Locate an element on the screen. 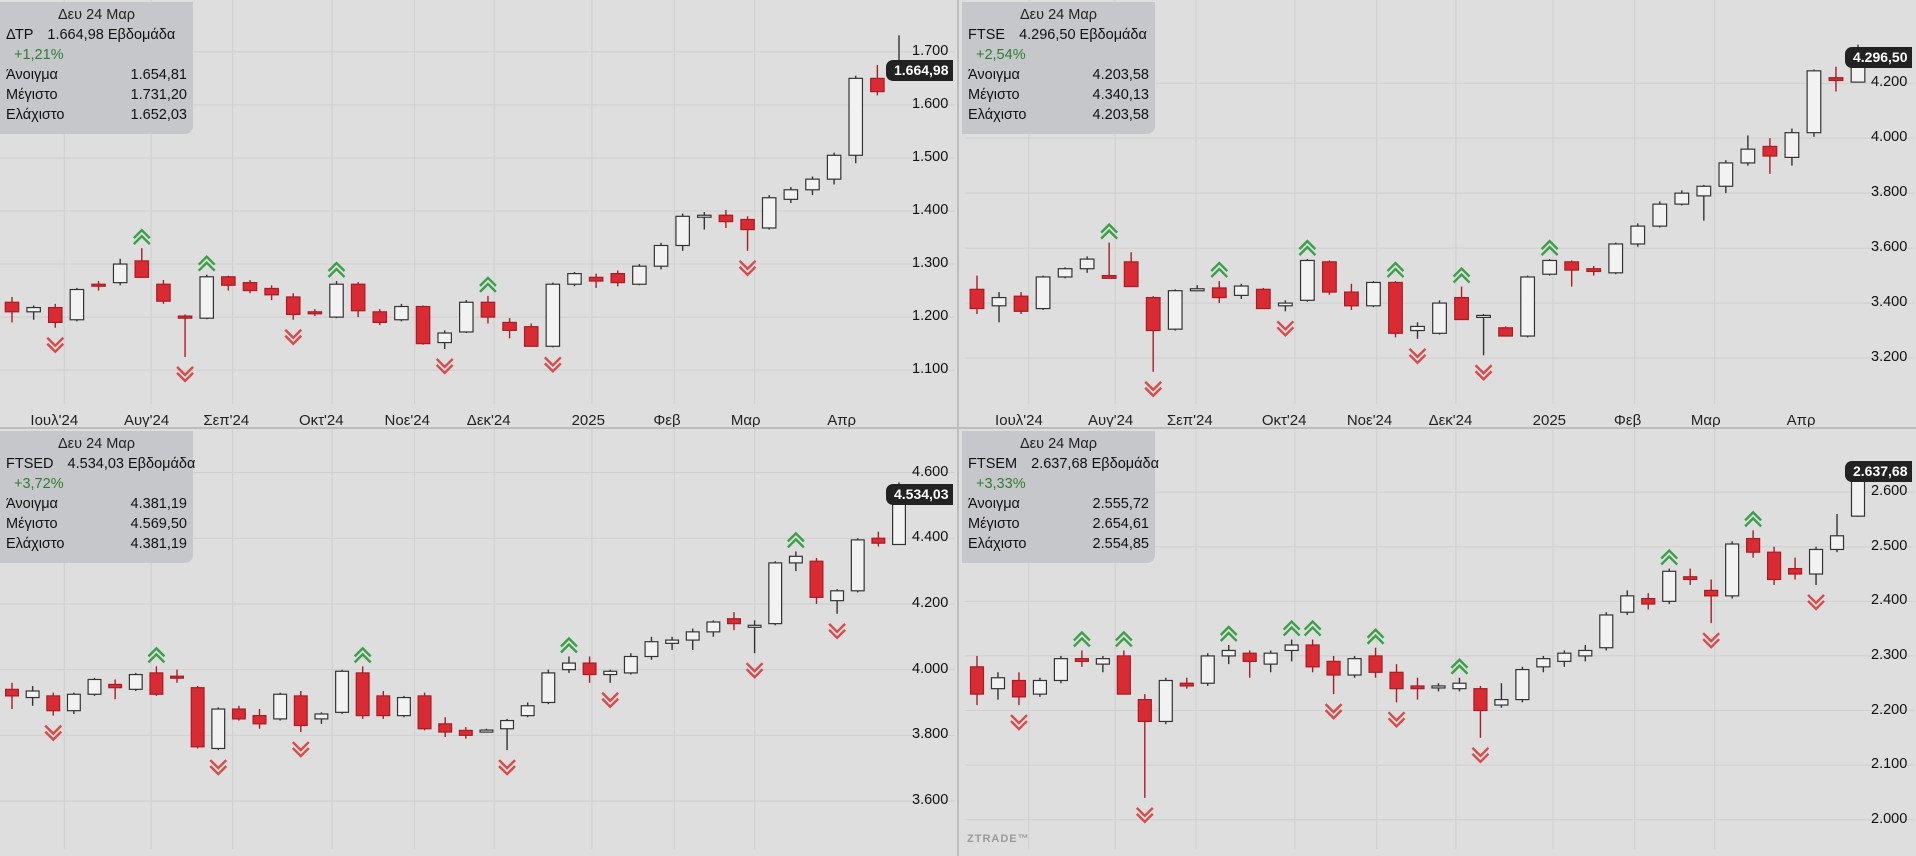  info-period: Εβδομάδα is located at coordinates (141, 35).